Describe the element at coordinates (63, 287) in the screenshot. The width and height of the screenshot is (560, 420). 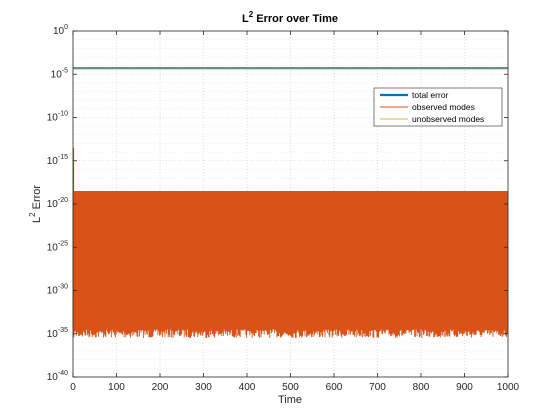
I see `y-tick-label-exp: -30` at that location.